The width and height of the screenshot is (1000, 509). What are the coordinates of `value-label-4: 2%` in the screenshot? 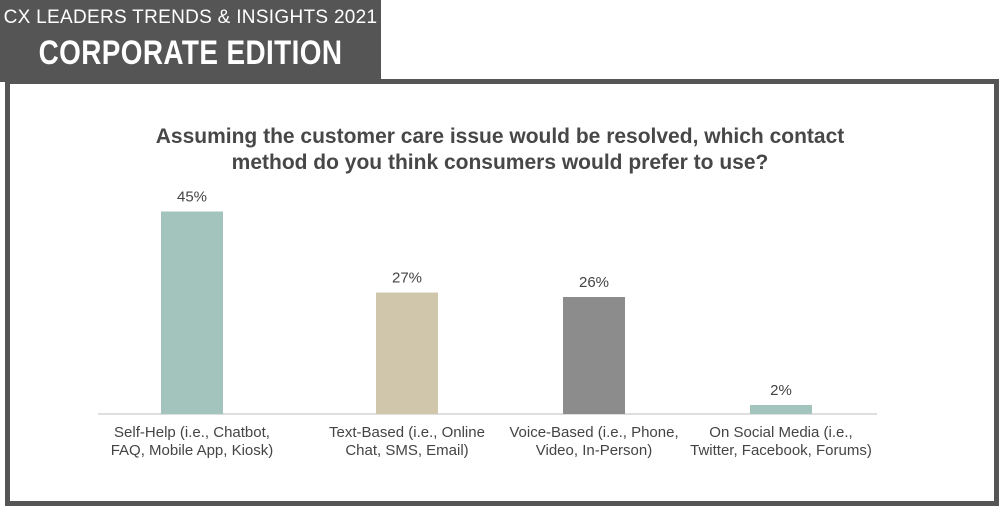 It's located at (781, 390).